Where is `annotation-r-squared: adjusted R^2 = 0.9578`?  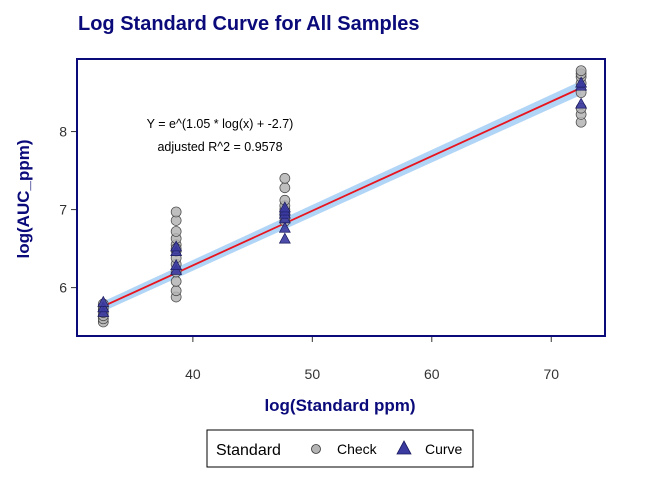
annotation-r-squared: adjusted R^2 = 0.9578 is located at coordinates (219, 147).